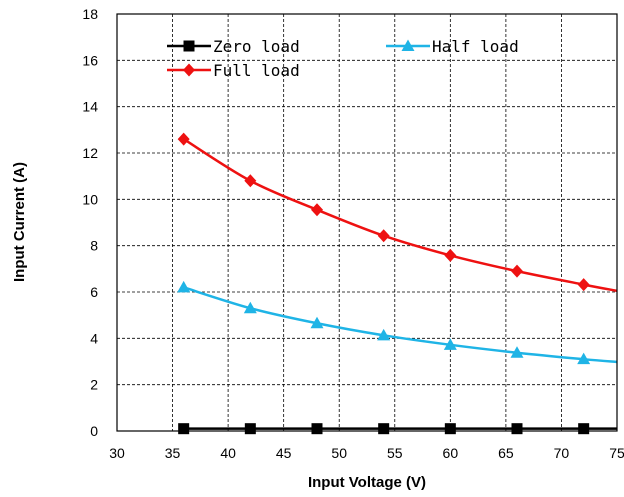 The width and height of the screenshot is (624, 497). I want to click on y-tick-label: 10, so click(90, 199).